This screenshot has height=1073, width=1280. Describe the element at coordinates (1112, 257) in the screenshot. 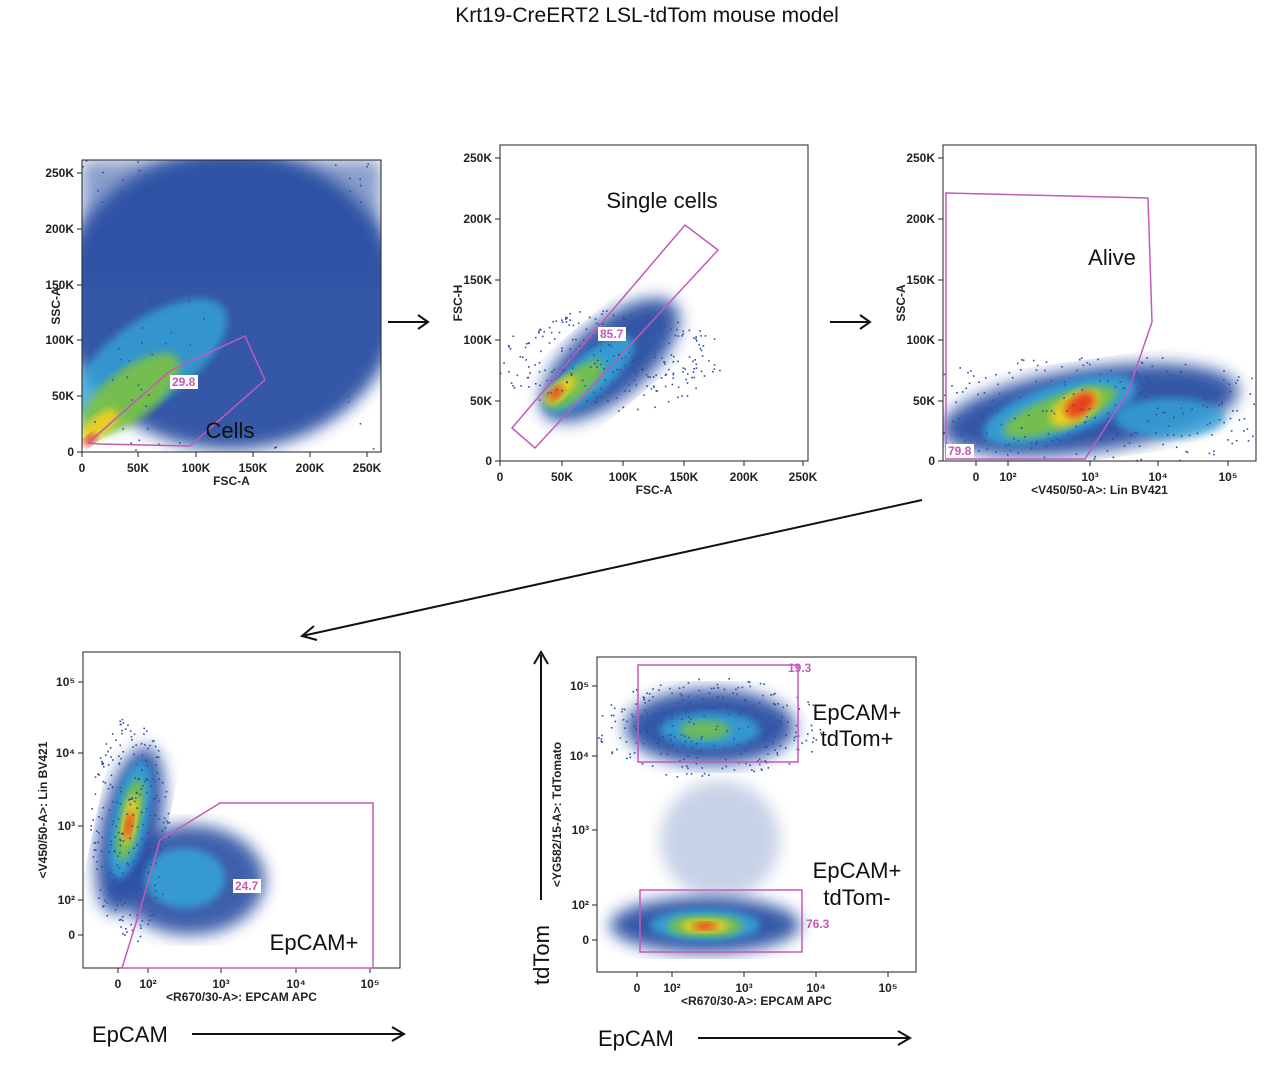

I see `gate-name: Alive` at that location.